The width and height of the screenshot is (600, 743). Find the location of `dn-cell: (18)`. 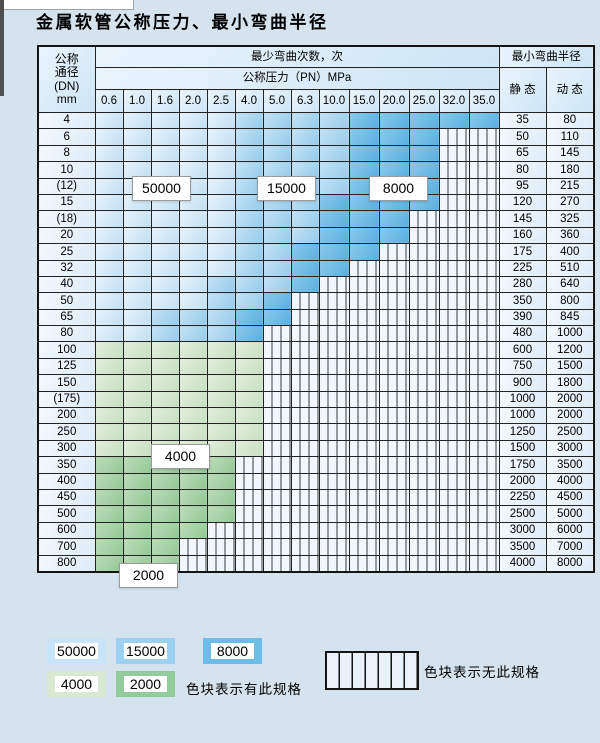

dn-cell: (18) is located at coordinates (66, 219).